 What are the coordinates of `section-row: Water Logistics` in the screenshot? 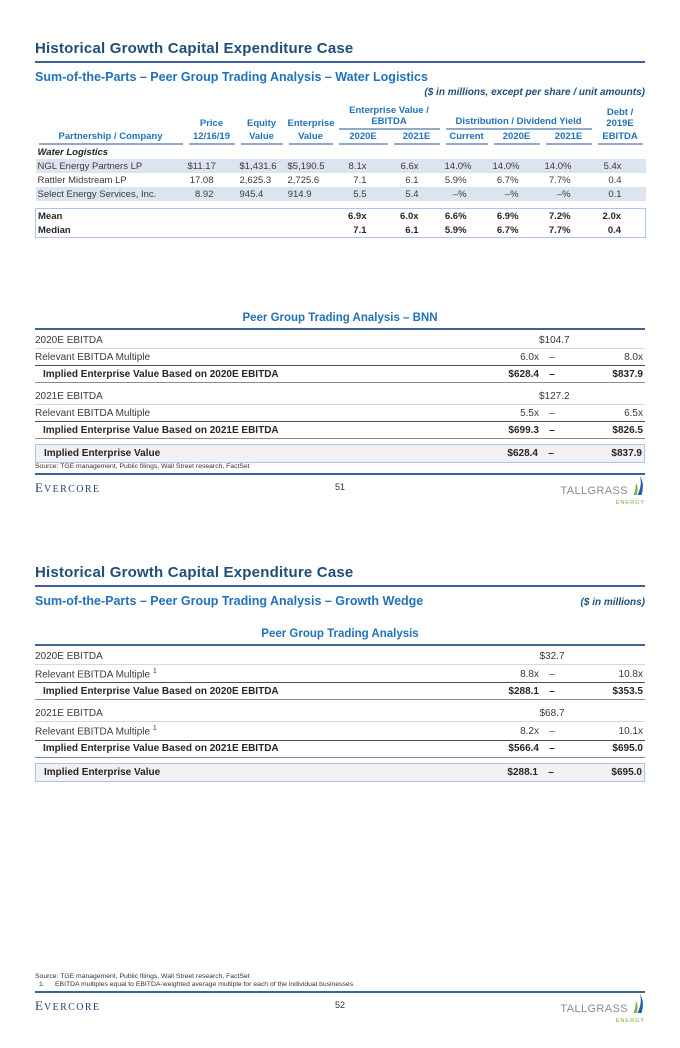 It's located at (341, 152).